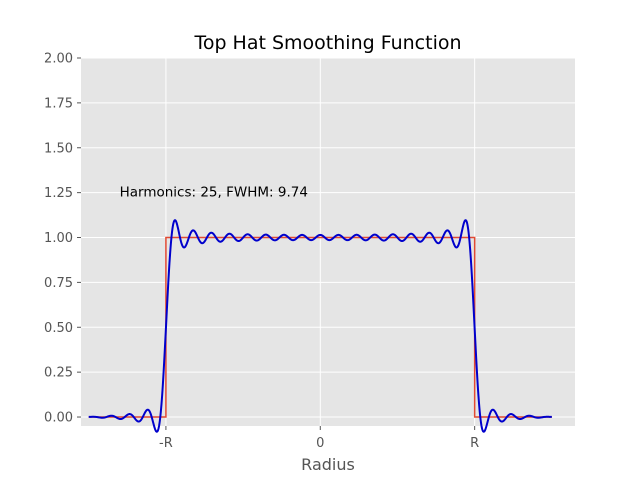  Describe the element at coordinates (58, 148) in the screenshot. I see `y-tick-label: 1.50` at that location.